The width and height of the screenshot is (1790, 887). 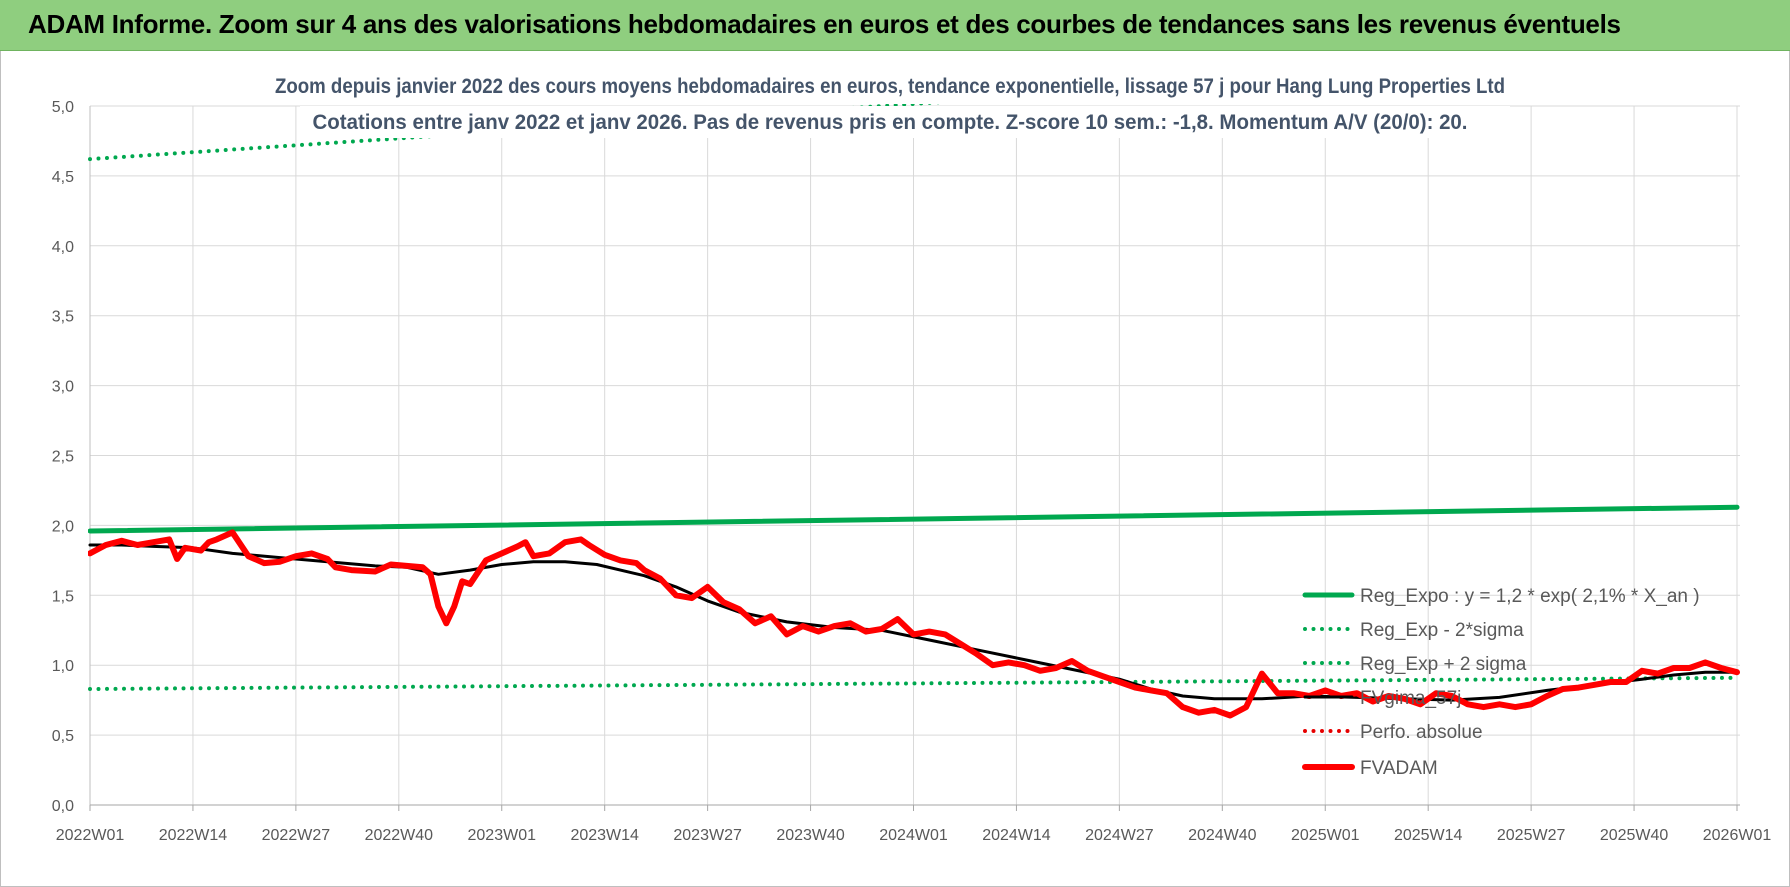 What do you see at coordinates (1443, 664) in the screenshot?
I see `legend-label-reg-exp-plus-2sigma: Reg_Exp + 2 sigma` at bounding box center [1443, 664].